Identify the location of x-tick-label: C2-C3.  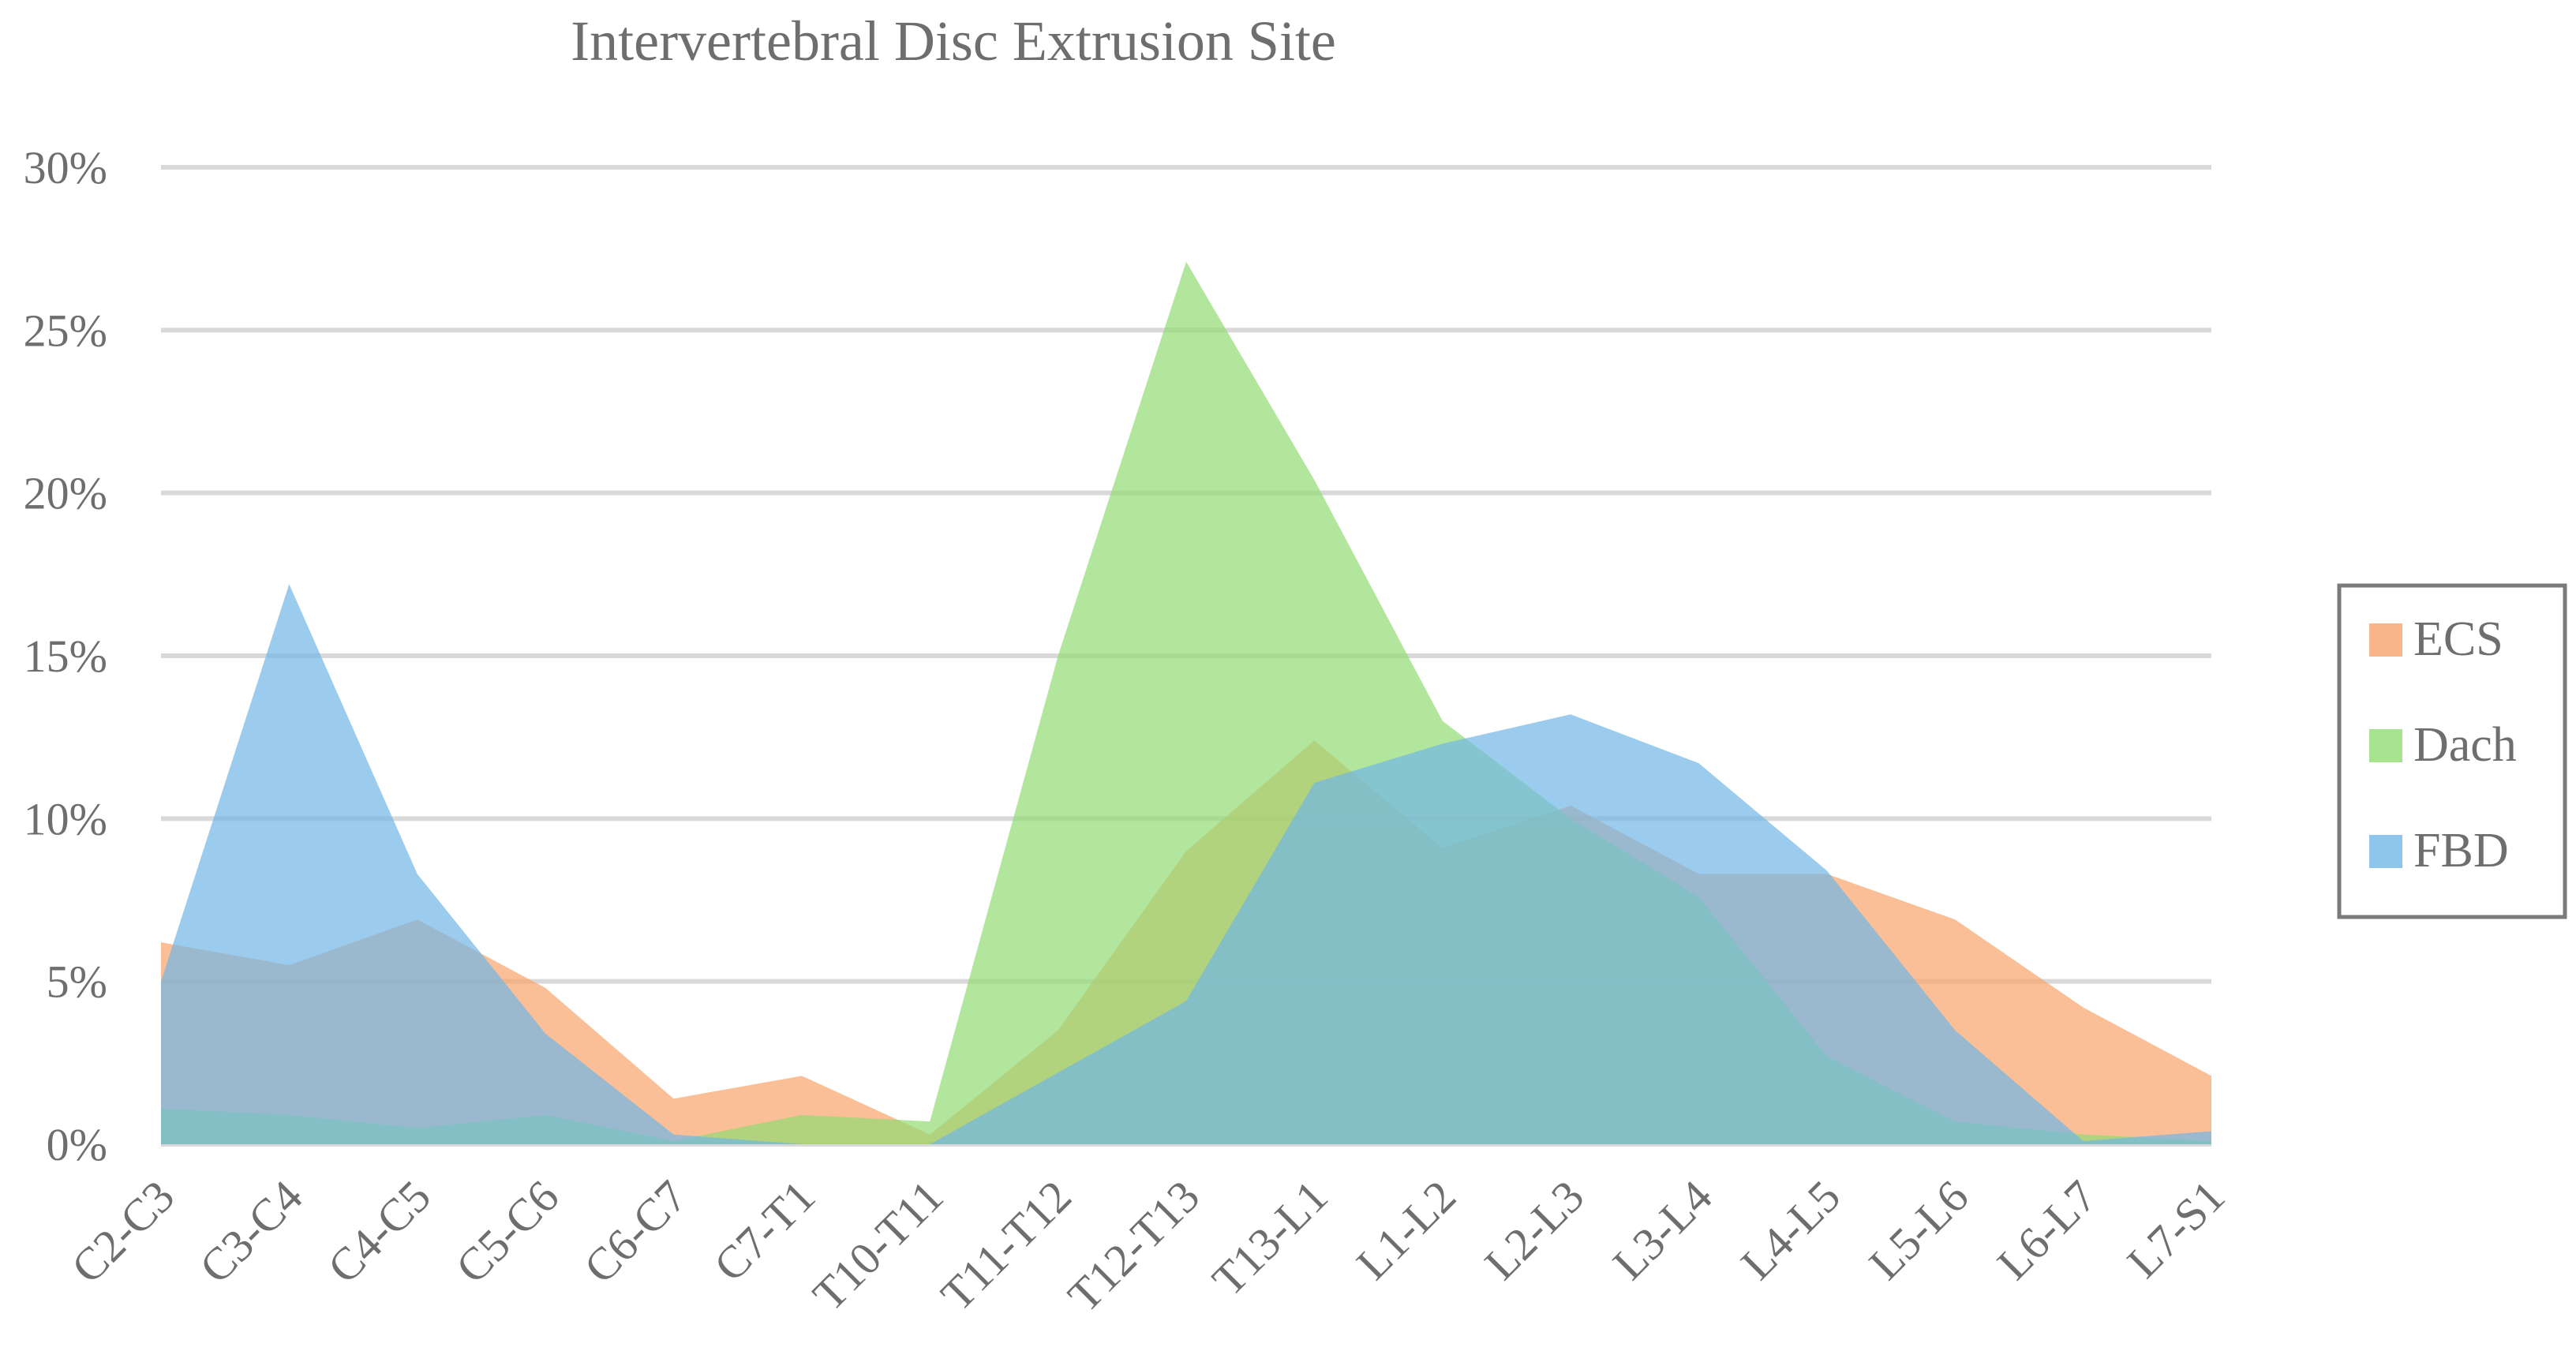
(123, 1231).